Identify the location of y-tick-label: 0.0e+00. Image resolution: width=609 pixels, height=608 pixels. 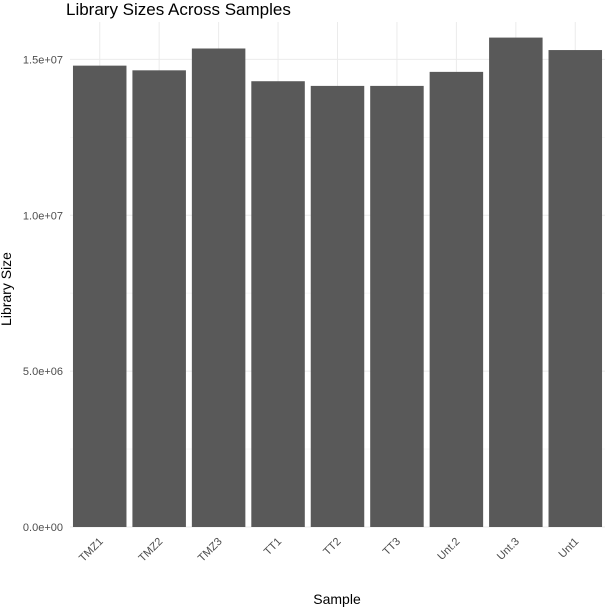
(43, 528).